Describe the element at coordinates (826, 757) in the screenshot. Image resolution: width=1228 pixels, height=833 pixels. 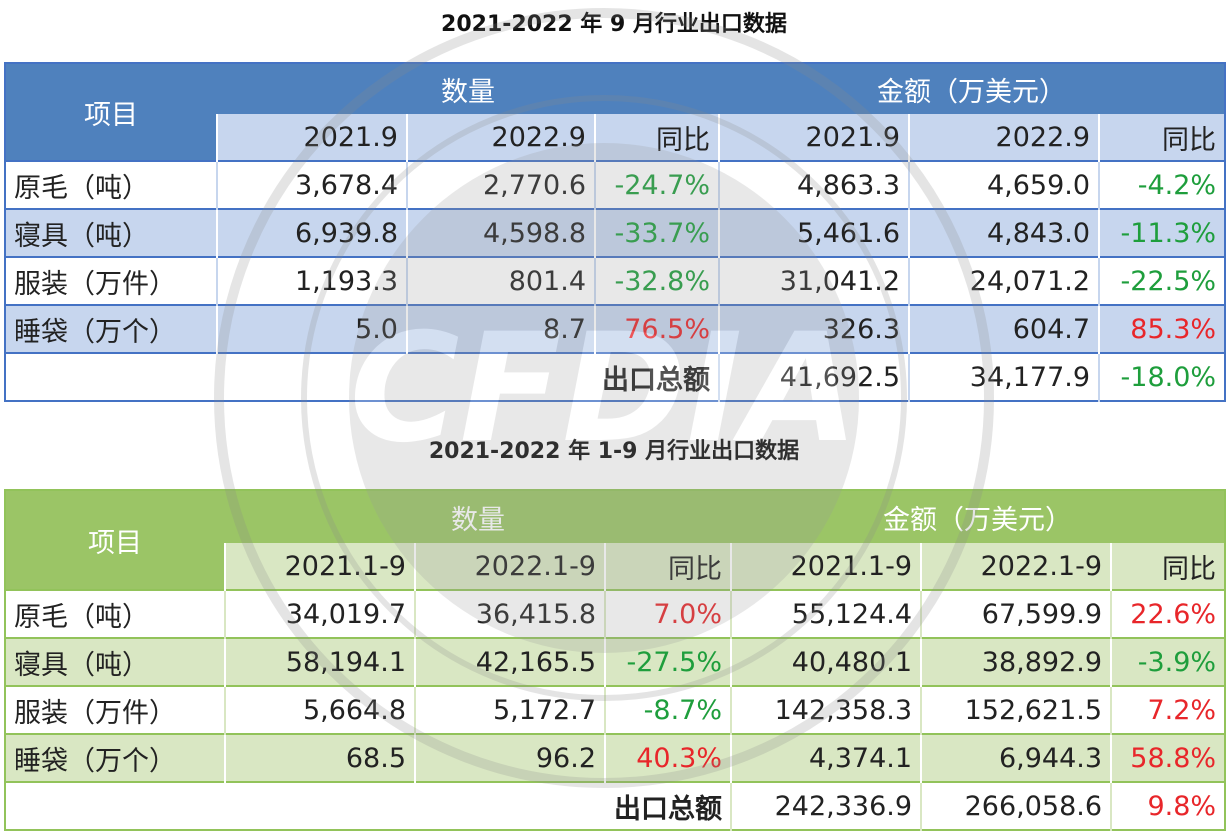
I see `cell-amt-2021: 4,374.1` at that location.